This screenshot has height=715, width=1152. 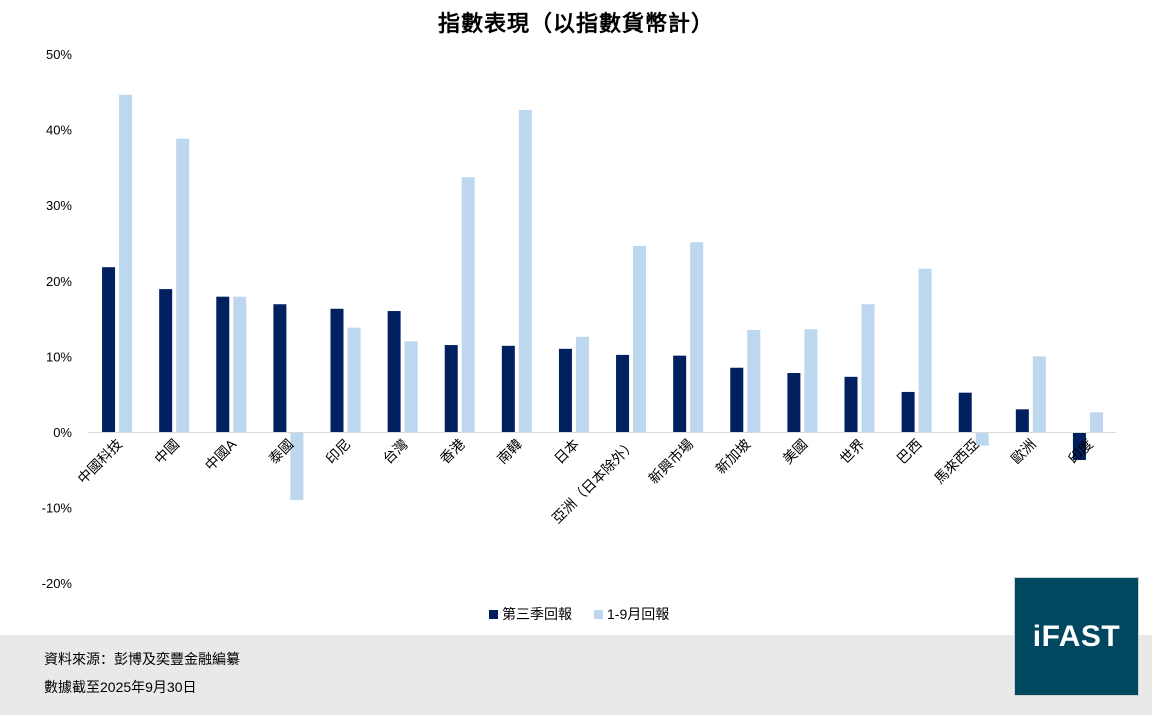 What do you see at coordinates (59, 281) in the screenshot?
I see `y-tick-label: 20%` at bounding box center [59, 281].